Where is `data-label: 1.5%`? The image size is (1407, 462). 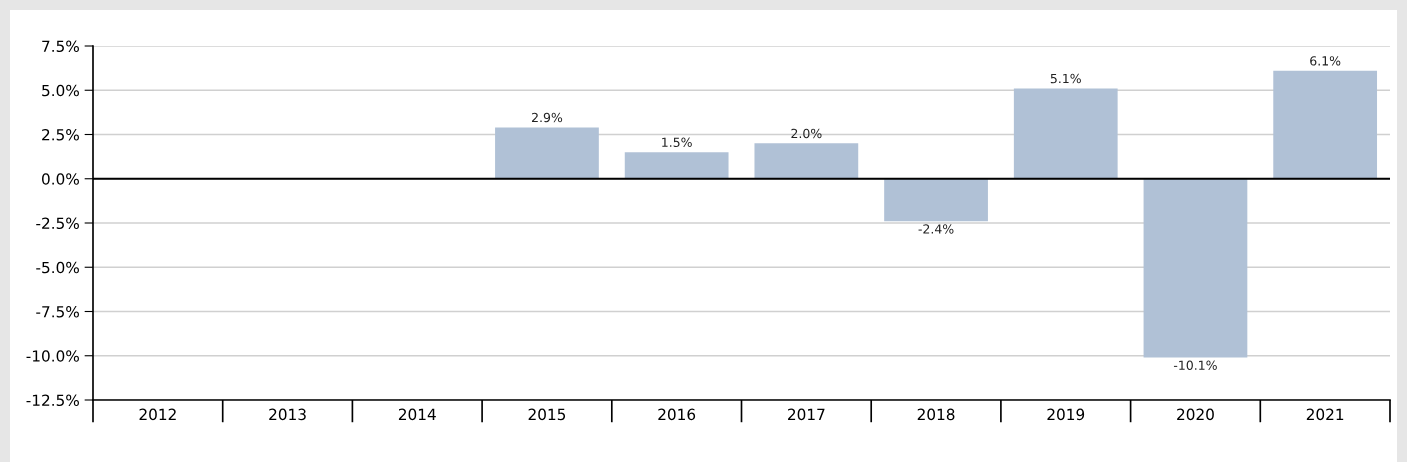
data-label: 1.5% is located at coordinates (677, 142).